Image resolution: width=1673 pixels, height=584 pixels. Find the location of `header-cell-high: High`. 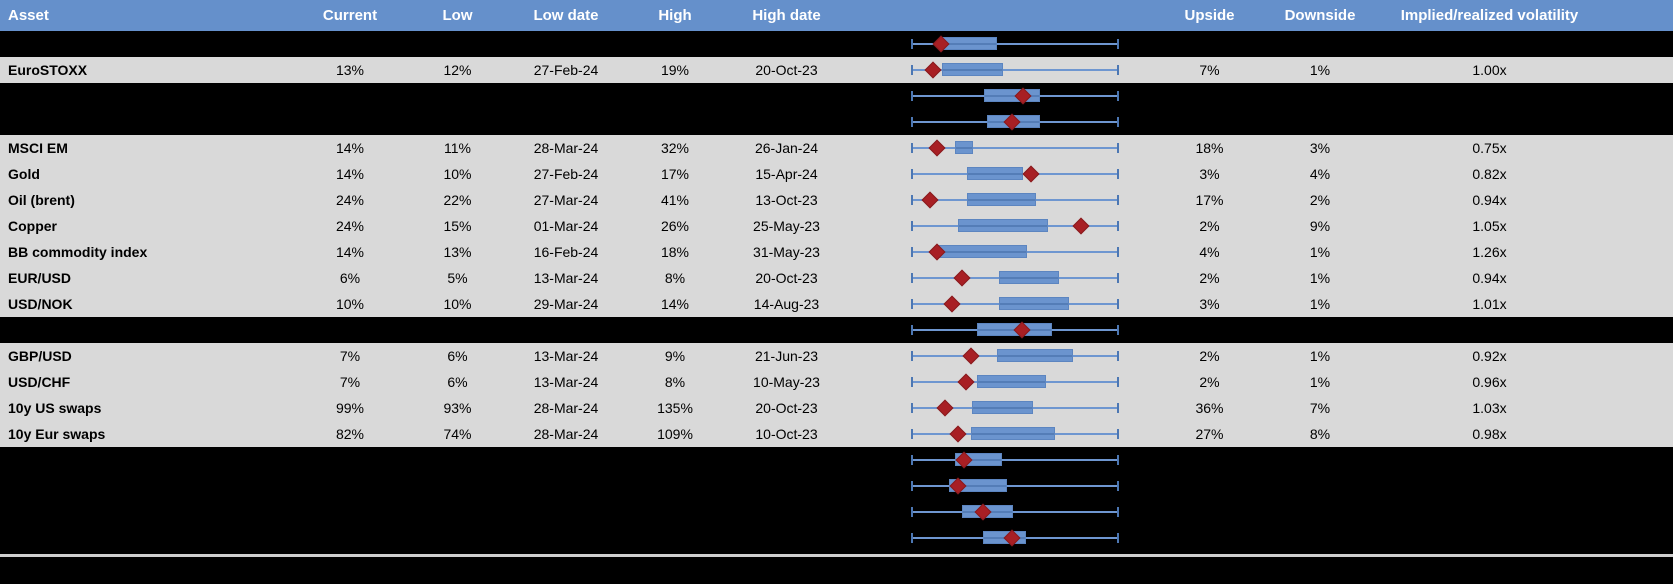

header-cell-high: High is located at coordinates (675, 15).